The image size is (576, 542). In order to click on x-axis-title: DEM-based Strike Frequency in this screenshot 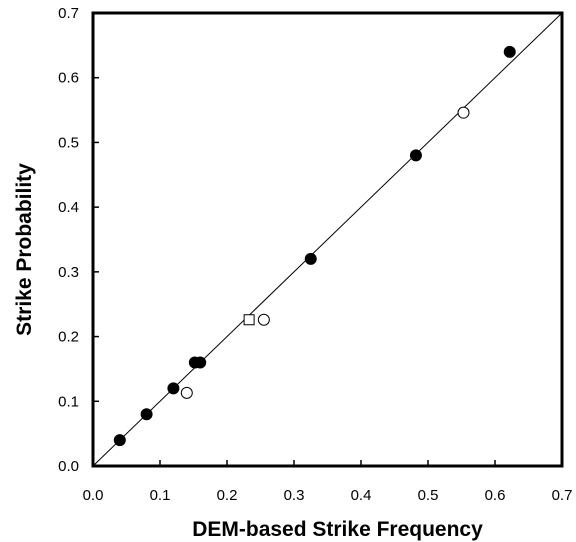, I will do `click(337, 529)`.